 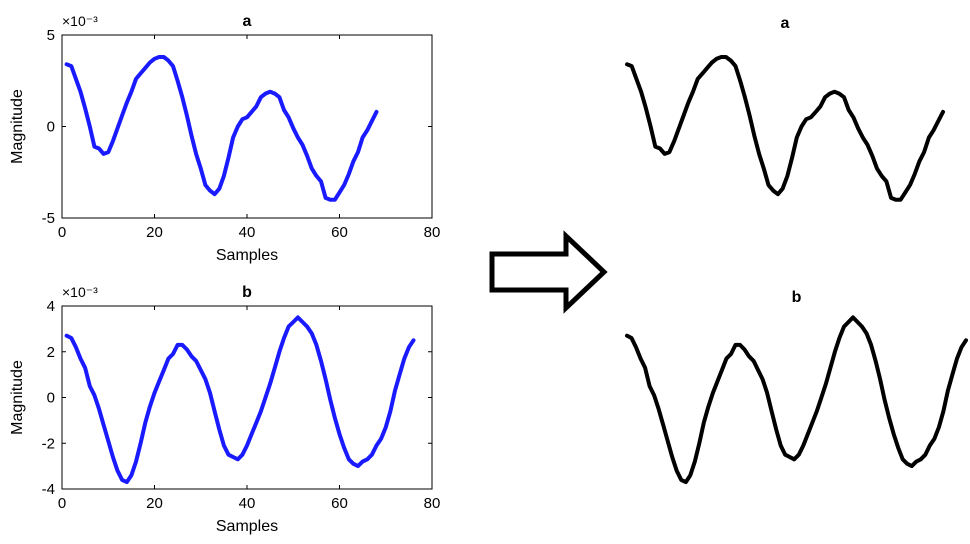 I want to click on y-tick-label: -2, so click(x=48, y=443).